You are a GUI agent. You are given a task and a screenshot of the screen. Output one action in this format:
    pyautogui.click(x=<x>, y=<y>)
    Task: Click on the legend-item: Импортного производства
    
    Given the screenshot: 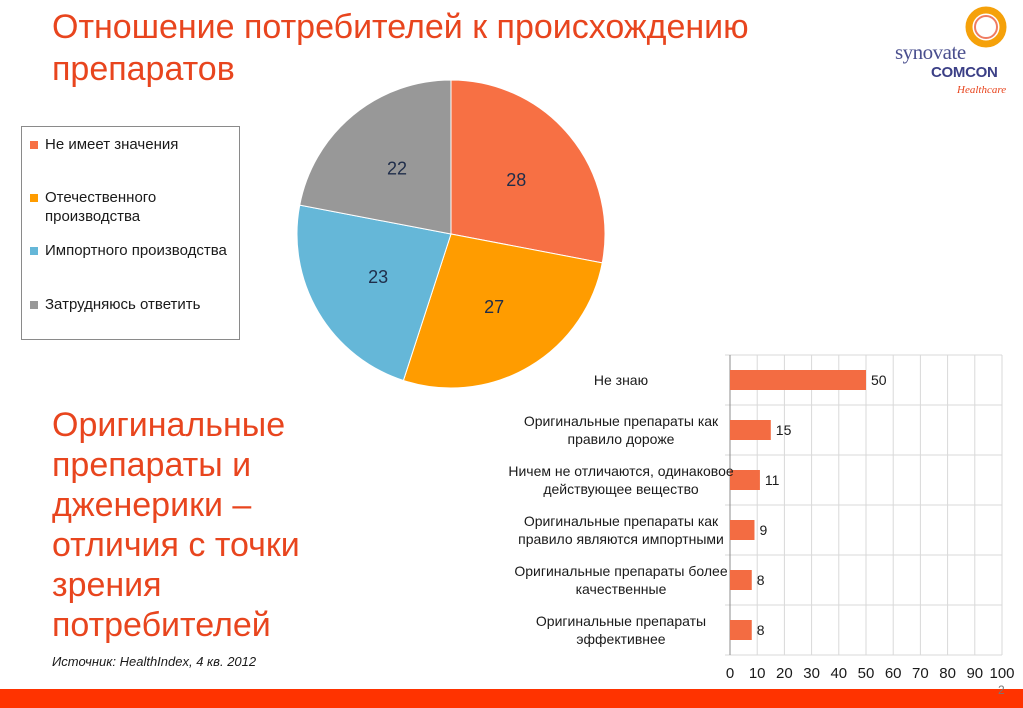 What is the action you would take?
    pyautogui.click(x=135, y=250)
    